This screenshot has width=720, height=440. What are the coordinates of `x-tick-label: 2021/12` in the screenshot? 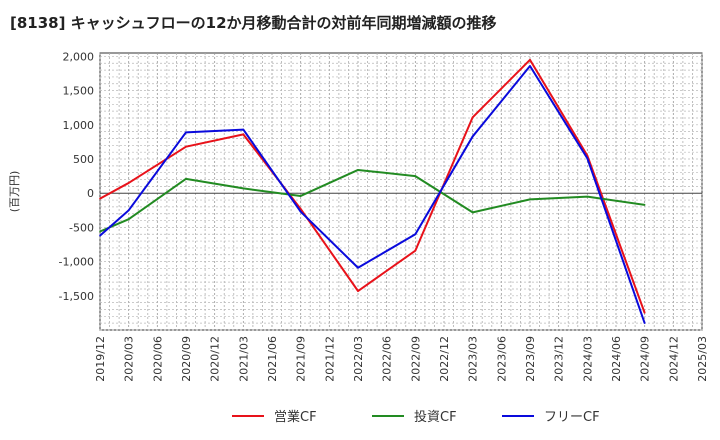 It's located at (329, 359).